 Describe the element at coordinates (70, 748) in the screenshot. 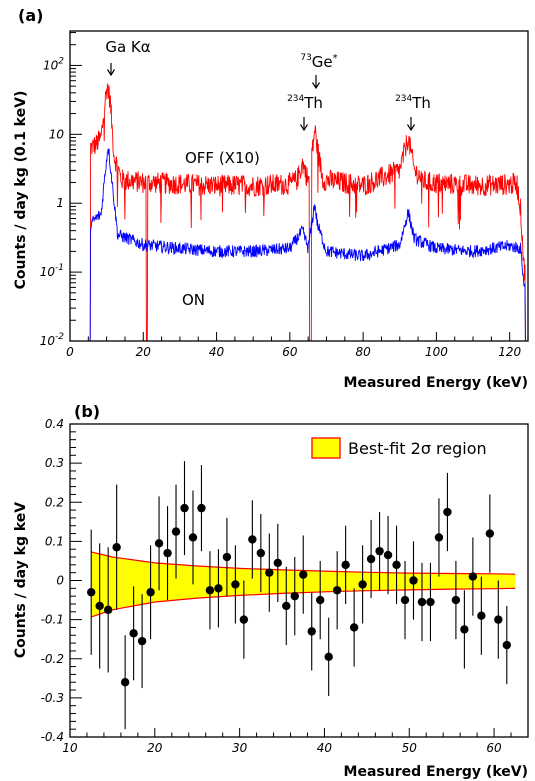

I see `panel-b-x-tick-label: 10` at that location.